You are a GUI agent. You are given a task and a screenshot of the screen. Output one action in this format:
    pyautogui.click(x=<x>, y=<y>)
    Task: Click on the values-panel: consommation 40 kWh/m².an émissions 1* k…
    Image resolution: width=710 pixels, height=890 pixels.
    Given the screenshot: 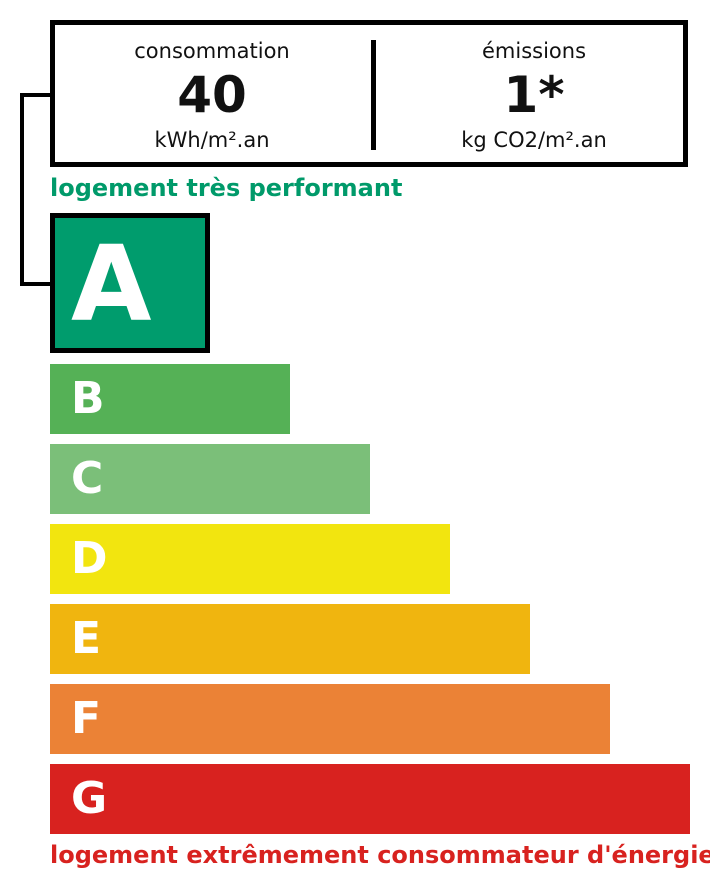 What is the action you would take?
    pyautogui.click(x=369, y=93)
    